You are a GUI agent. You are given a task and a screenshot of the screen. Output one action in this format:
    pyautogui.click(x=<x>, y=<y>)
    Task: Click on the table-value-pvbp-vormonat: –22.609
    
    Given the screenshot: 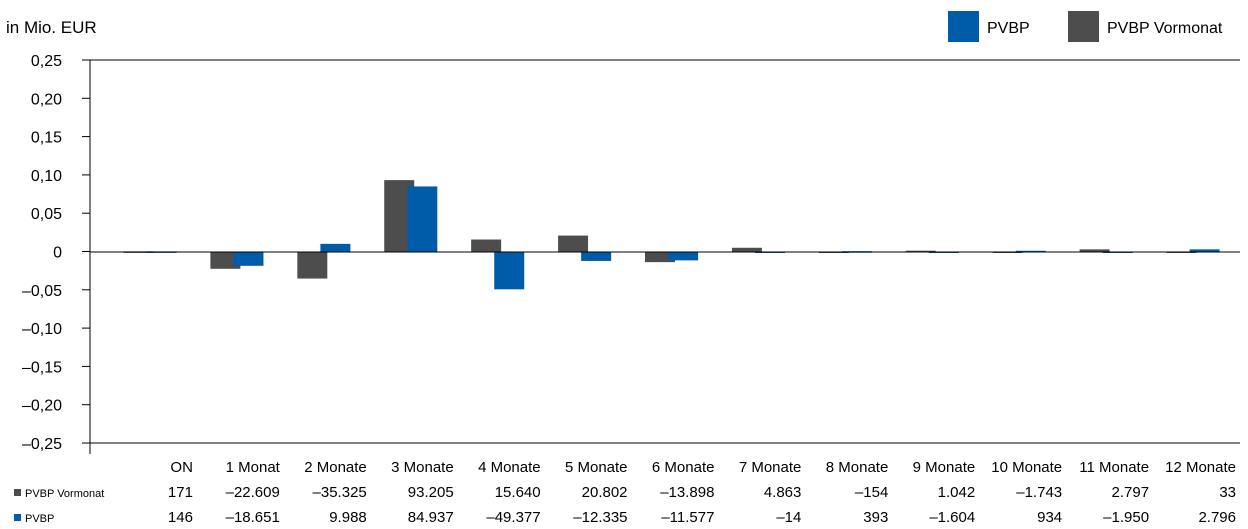 What is the action you would take?
    pyautogui.click(x=253, y=492)
    